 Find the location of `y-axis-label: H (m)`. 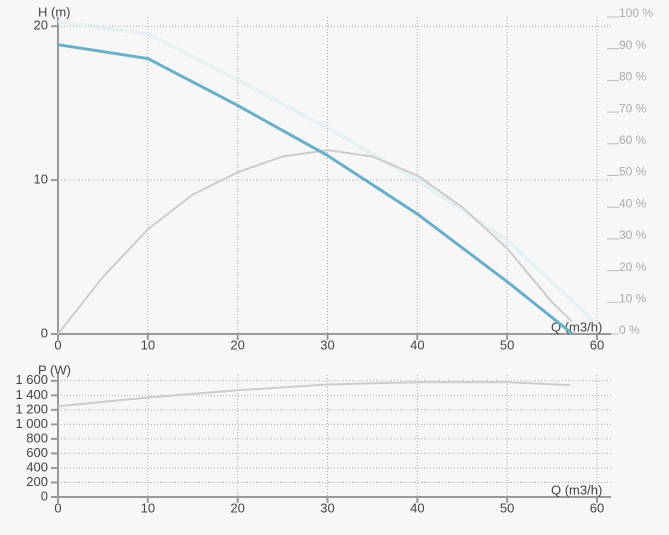

y-axis-label: H (m) is located at coordinates (54, 11).